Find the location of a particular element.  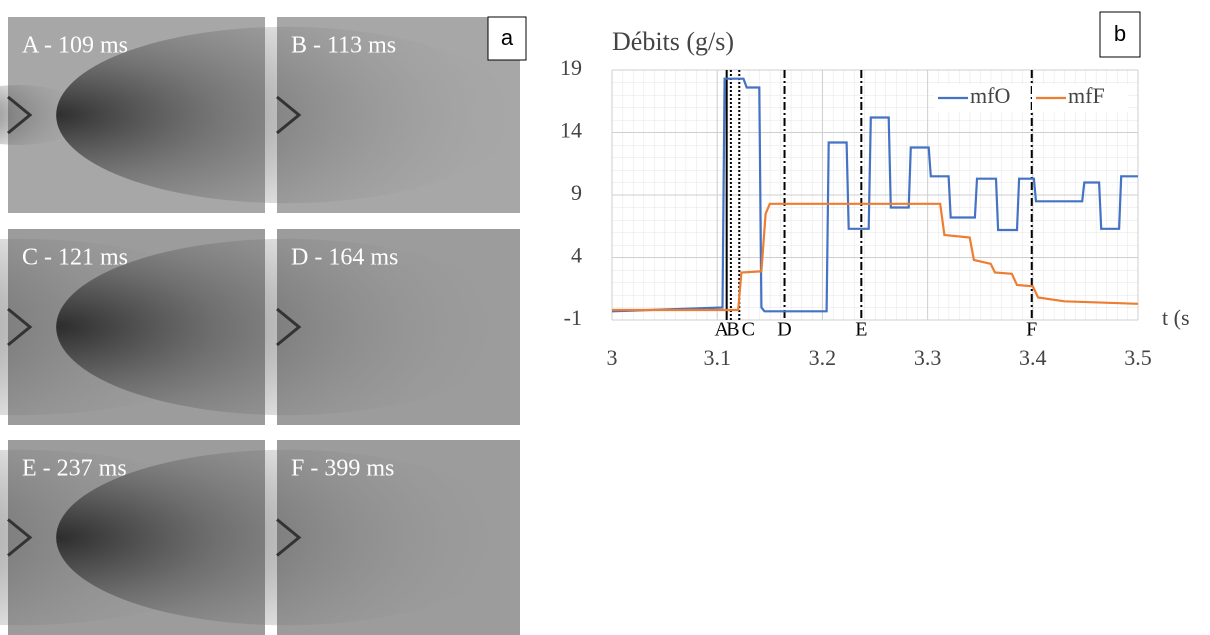

event-label: E is located at coordinates (861, 330).